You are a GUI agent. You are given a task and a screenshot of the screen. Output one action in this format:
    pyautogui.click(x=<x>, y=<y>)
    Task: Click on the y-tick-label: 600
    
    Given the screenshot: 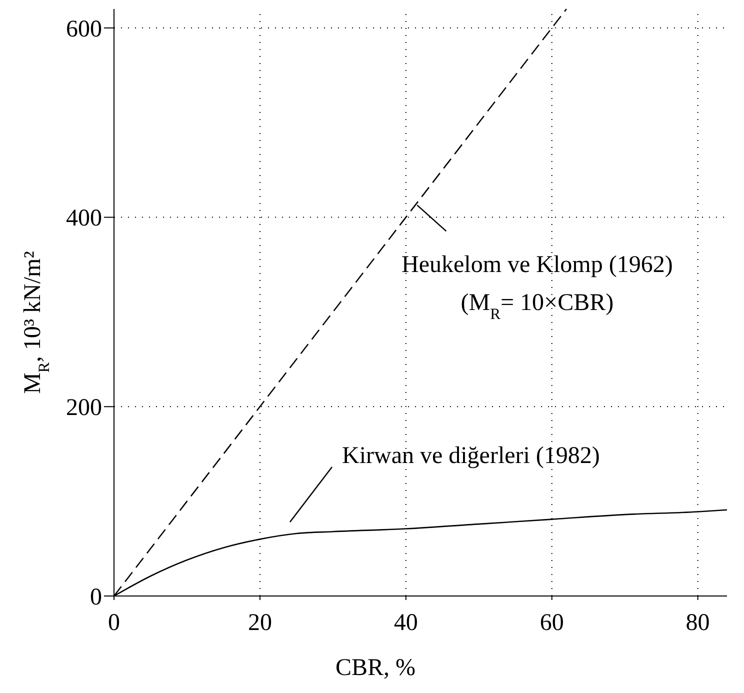 What is the action you would take?
    pyautogui.click(x=84, y=29)
    